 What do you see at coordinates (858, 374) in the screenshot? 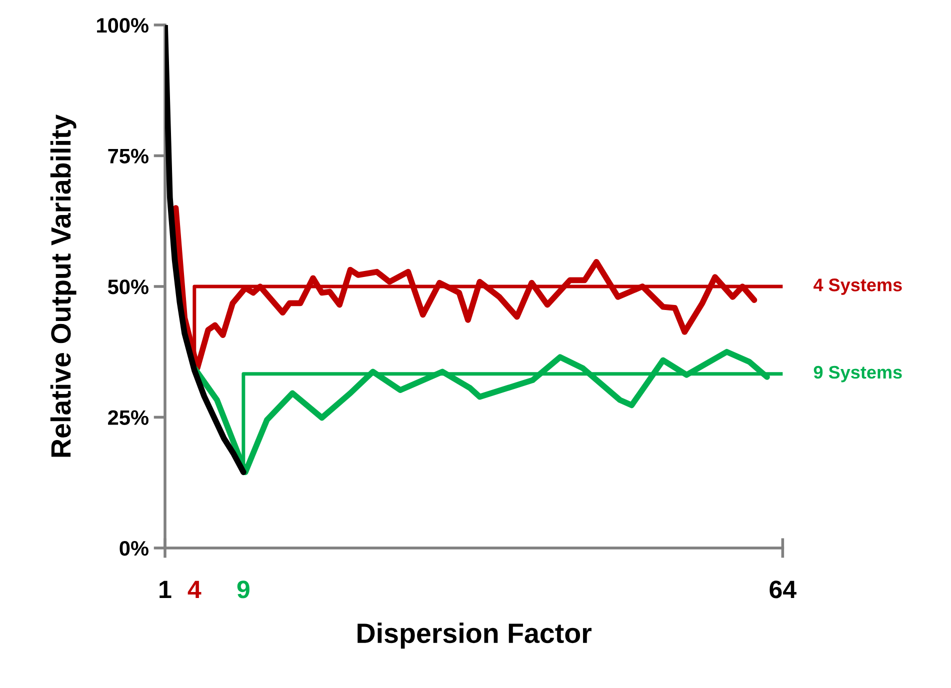
I see `series-label: 9 Systems` at bounding box center [858, 374].